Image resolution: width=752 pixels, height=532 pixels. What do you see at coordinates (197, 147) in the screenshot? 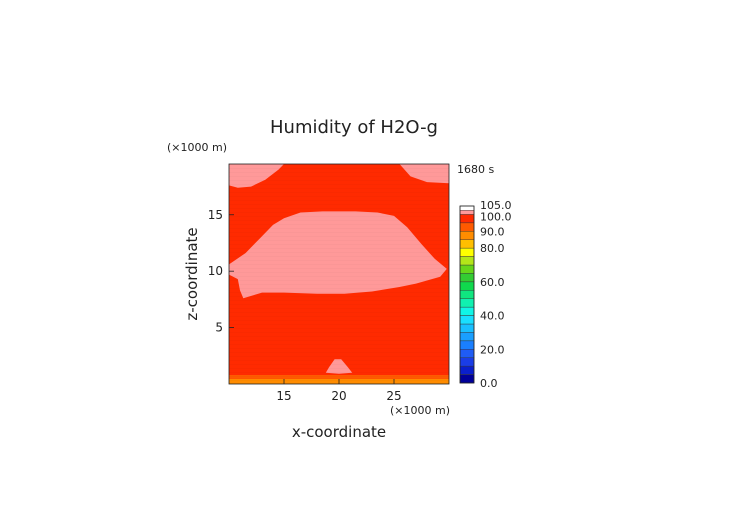
I see `y-unit-label: (×1000 m)` at bounding box center [197, 147].